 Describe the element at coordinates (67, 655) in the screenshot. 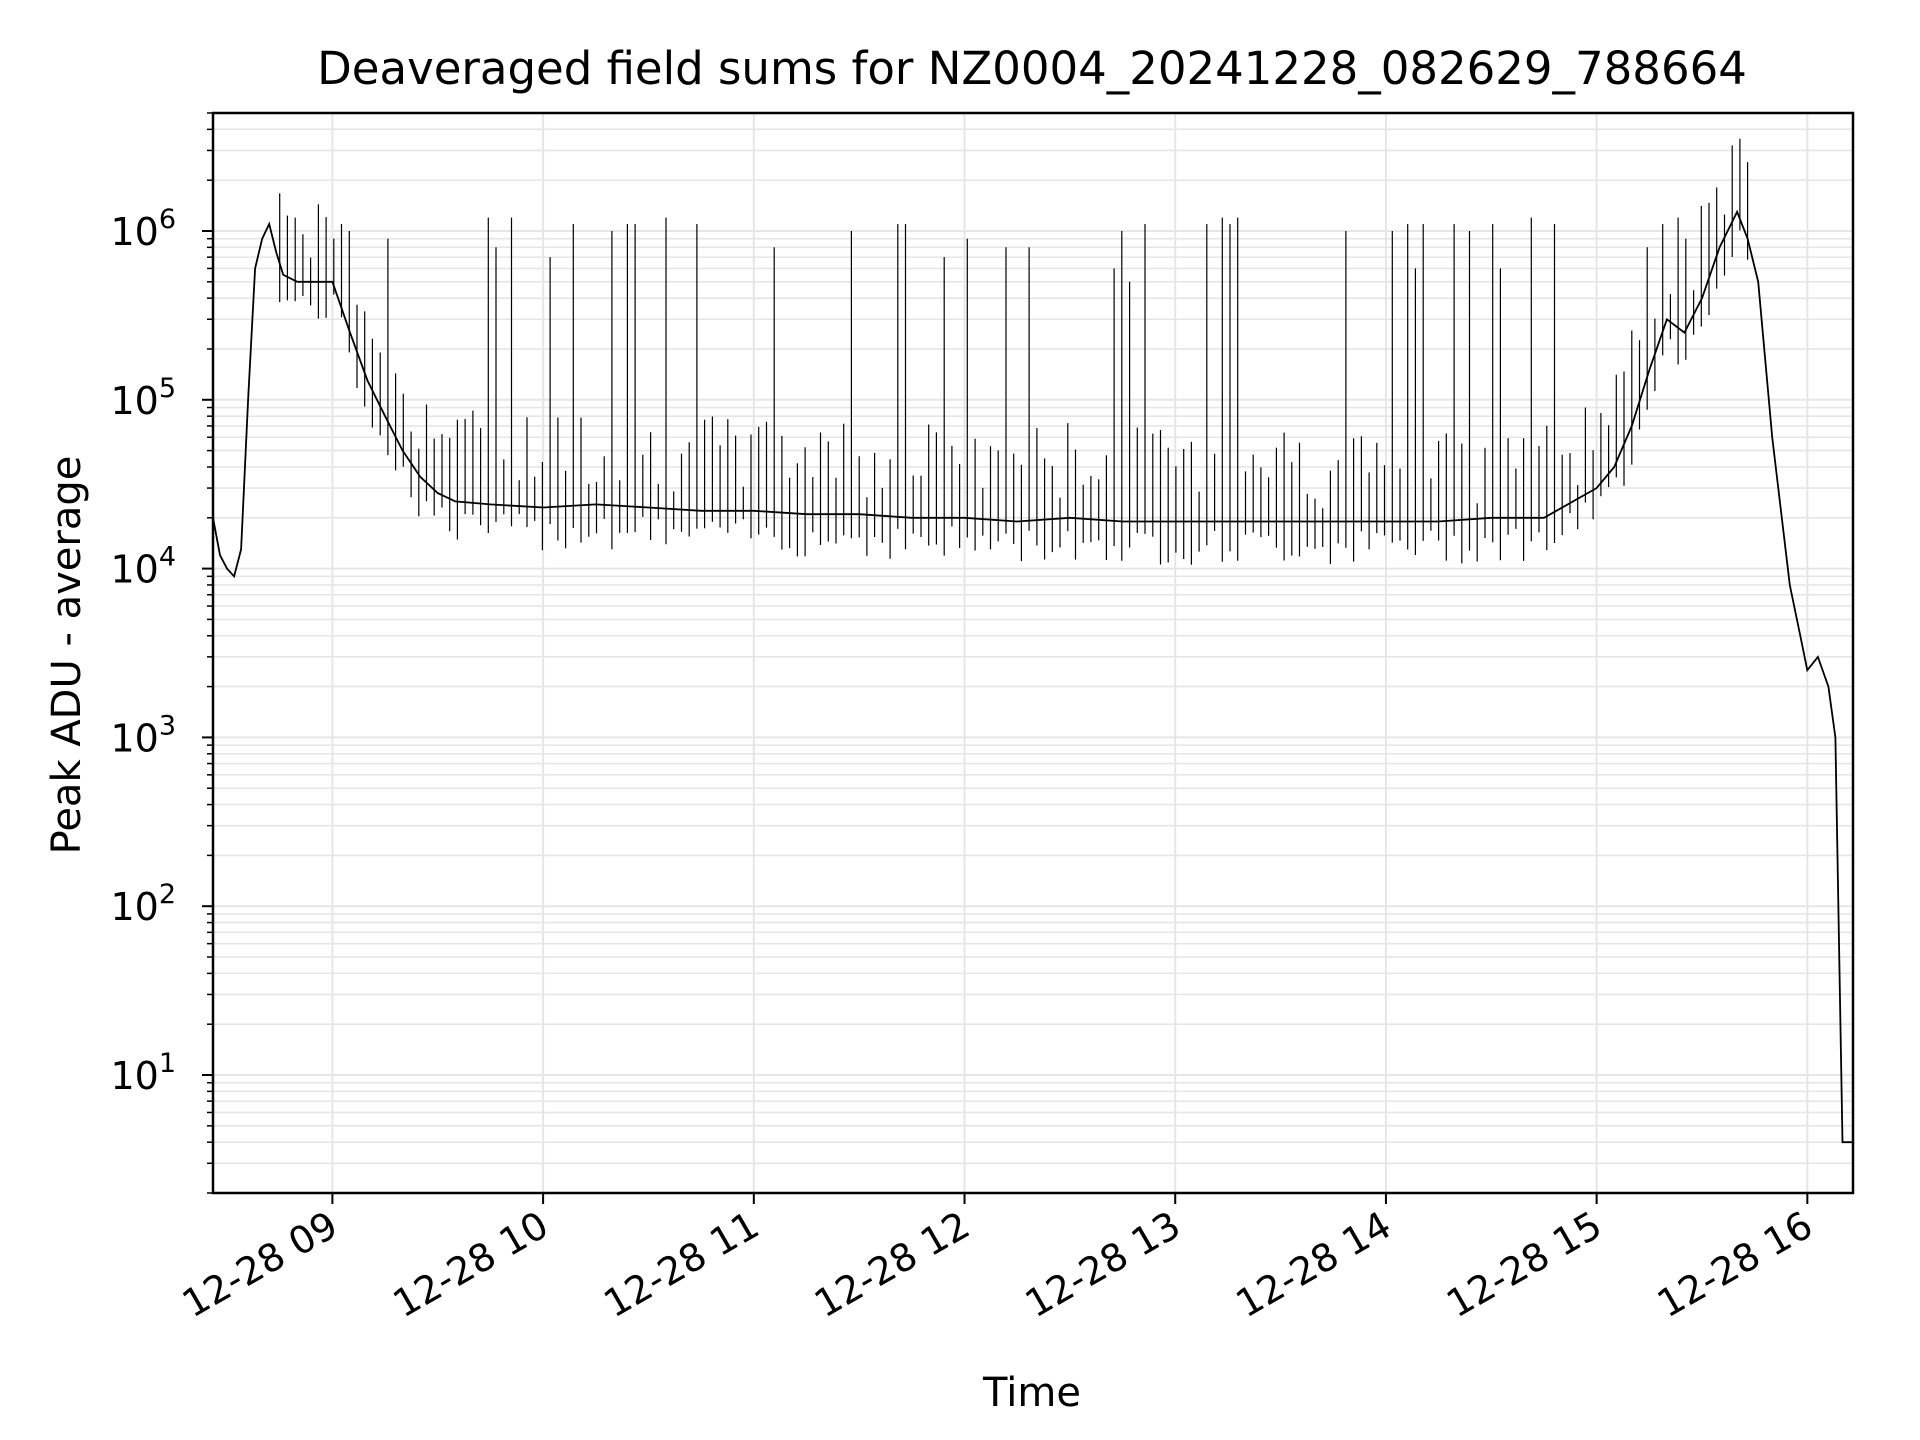

I see `y-axis-label: Peak ADU - average` at that location.